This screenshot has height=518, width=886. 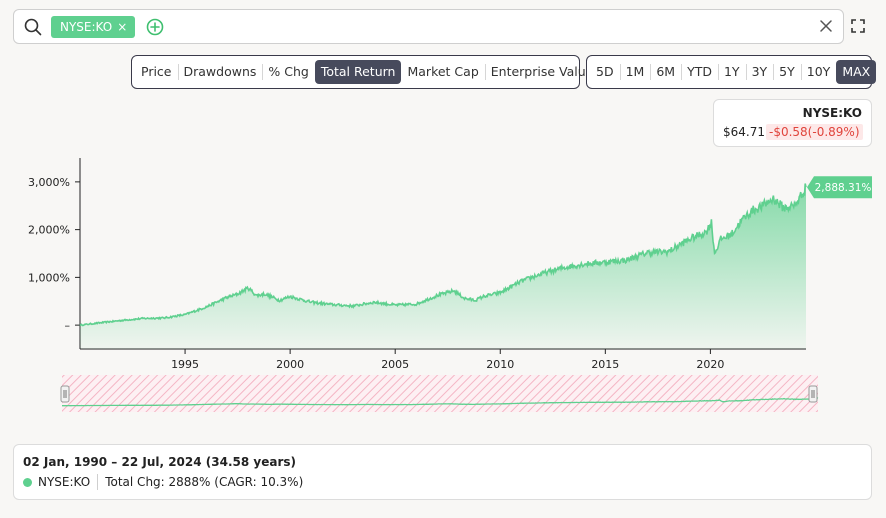 I want to click on tab-market-cap: Market Cap, so click(x=443, y=71).